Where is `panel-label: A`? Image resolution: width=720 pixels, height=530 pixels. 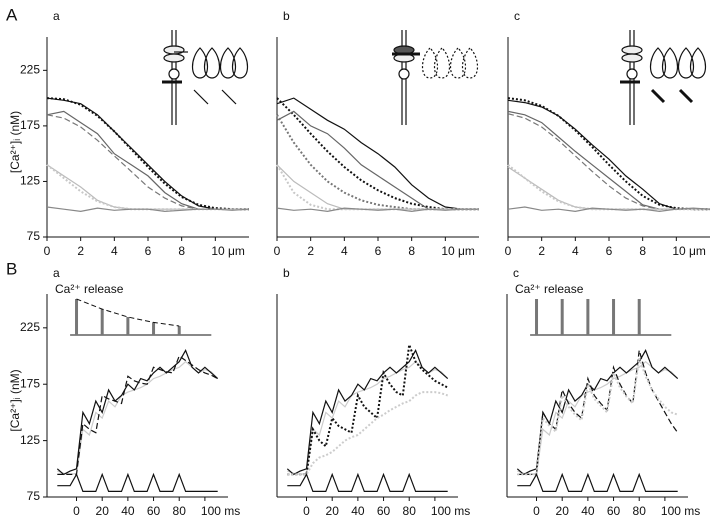 panel-label: A is located at coordinates (12, 14).